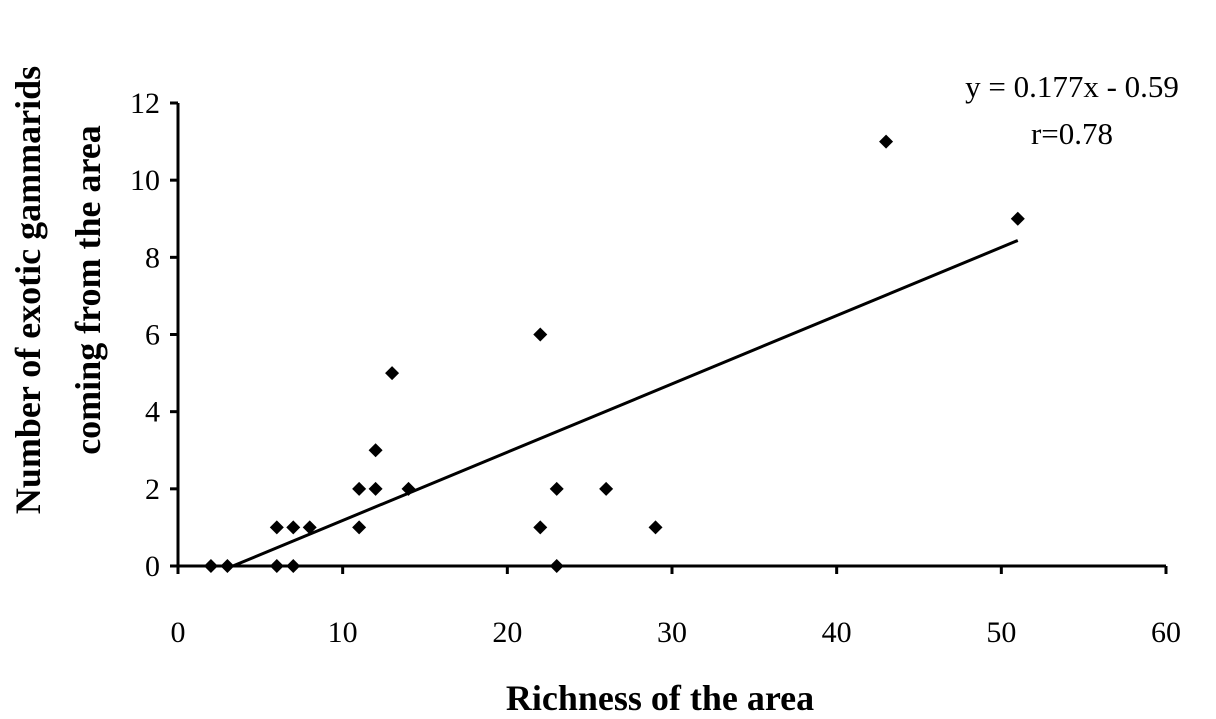 This screenshot has height=719, width=1216. Describe the element at coordinates (1166, 632) in the screenshot. I see `x-tick-label: 60` at that location.